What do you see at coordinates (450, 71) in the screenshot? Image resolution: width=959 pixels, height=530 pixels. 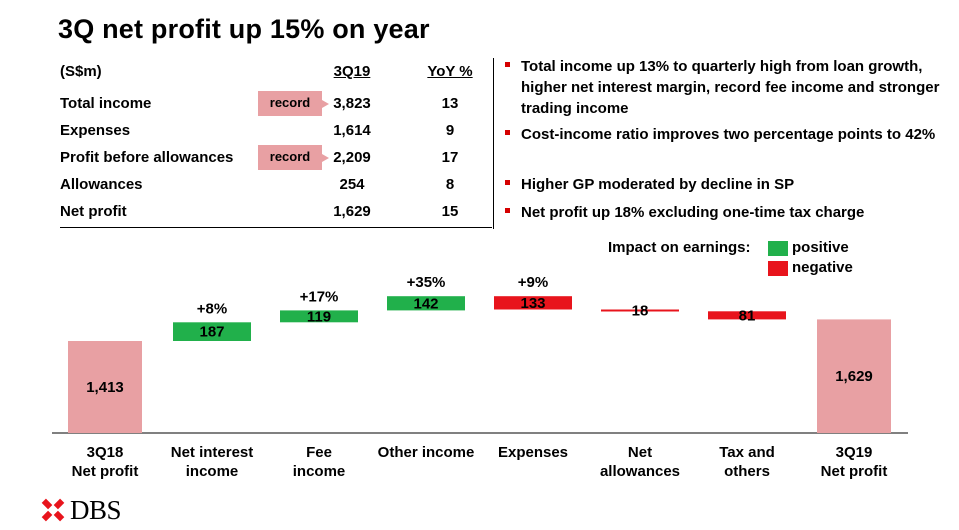 I see `table-header-yoy: YoY %` at bounding box center [450, 71].